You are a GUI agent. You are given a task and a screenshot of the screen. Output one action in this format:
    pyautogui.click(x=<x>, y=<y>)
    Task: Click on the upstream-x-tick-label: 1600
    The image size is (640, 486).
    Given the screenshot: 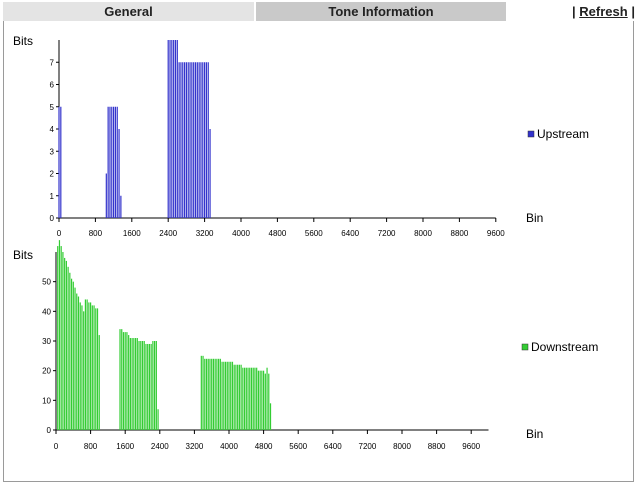 What is the action you would take?
    pyautogui.click(x=132, y=233)
    